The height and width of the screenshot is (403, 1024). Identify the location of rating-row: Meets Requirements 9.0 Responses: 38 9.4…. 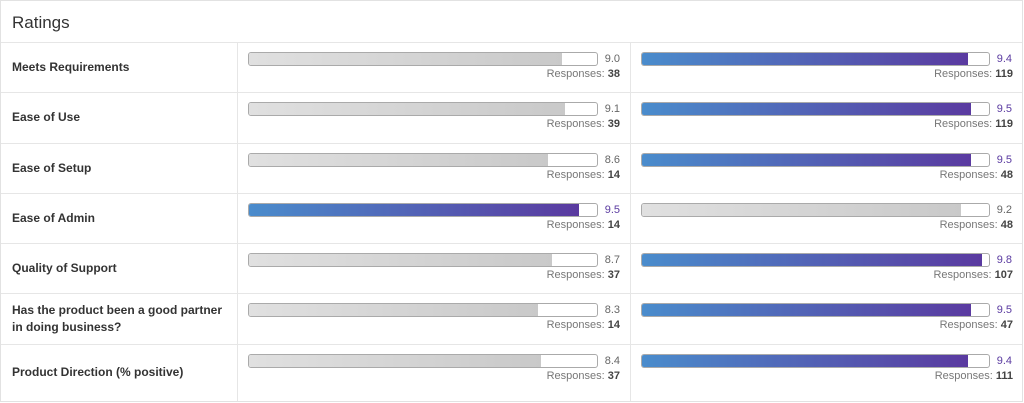
(511, 68).